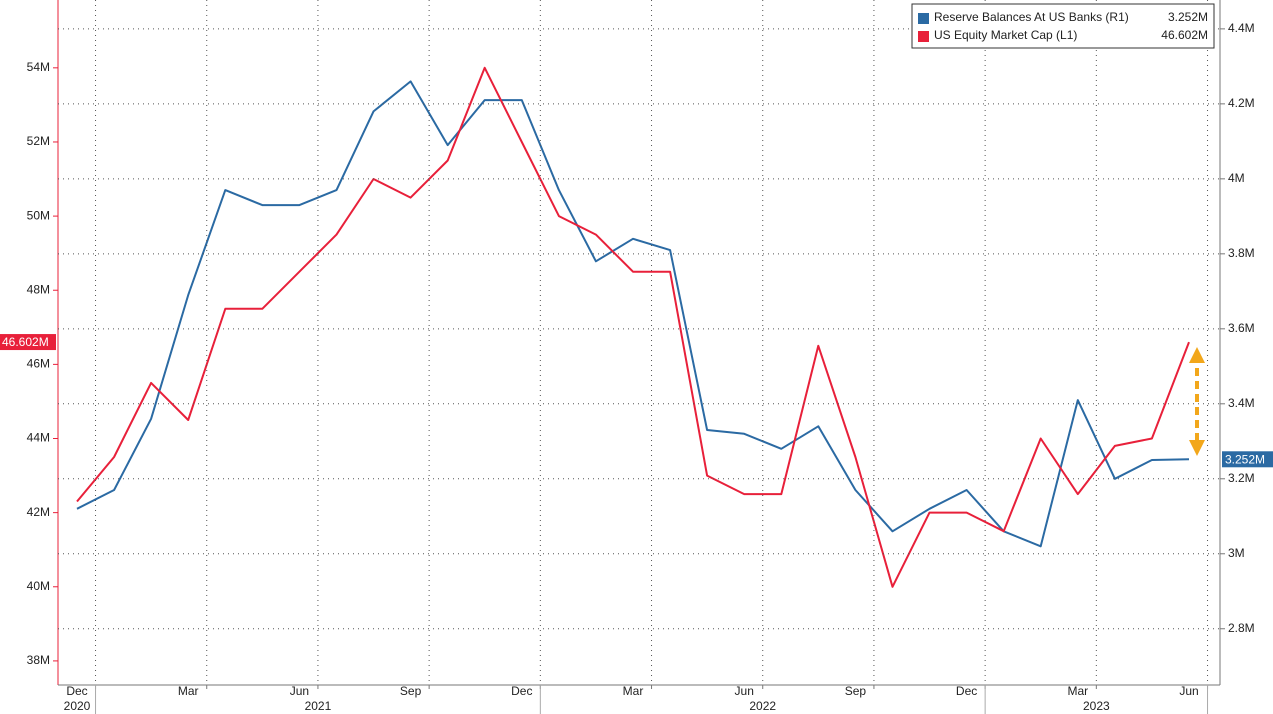 Image resolution: width=1273 pixels, height=714 pixels. Describe the element at coordinates (1241, 628) in the screenshot. I see `y2-tick-label: 2.8M` at that location.